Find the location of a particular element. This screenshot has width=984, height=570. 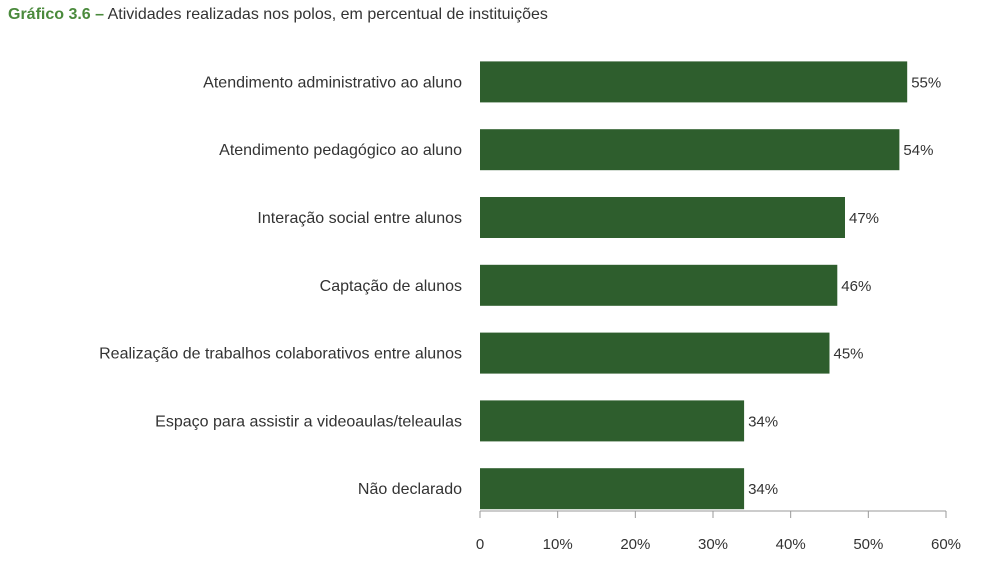

x-tick-label-1: 10% is located at coordinates (558, 544).